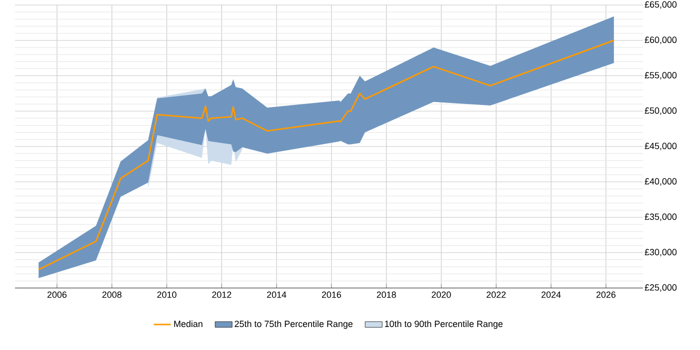  What do you see at coordinates (660, 288) in the screenshot?
I see `y-tick-label: £25,000` at bounding box center [660, 288].